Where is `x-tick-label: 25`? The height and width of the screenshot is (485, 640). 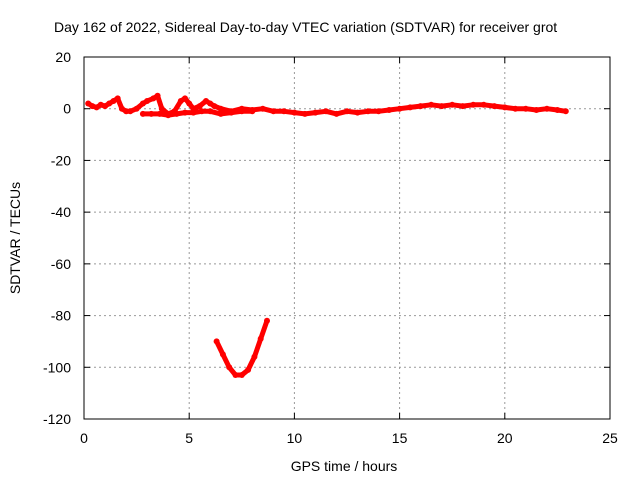
x-tick-label: 25 is located at coordinates (610, 438).